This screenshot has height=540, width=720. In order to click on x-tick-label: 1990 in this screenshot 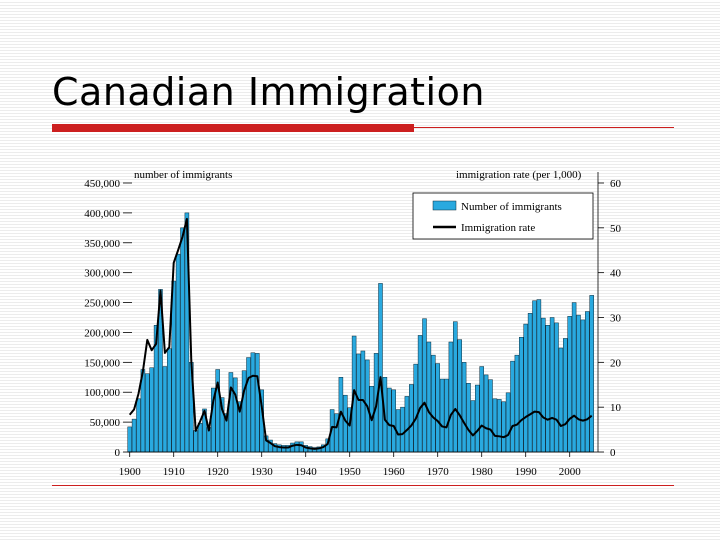, I will do `click(526, 472)`.